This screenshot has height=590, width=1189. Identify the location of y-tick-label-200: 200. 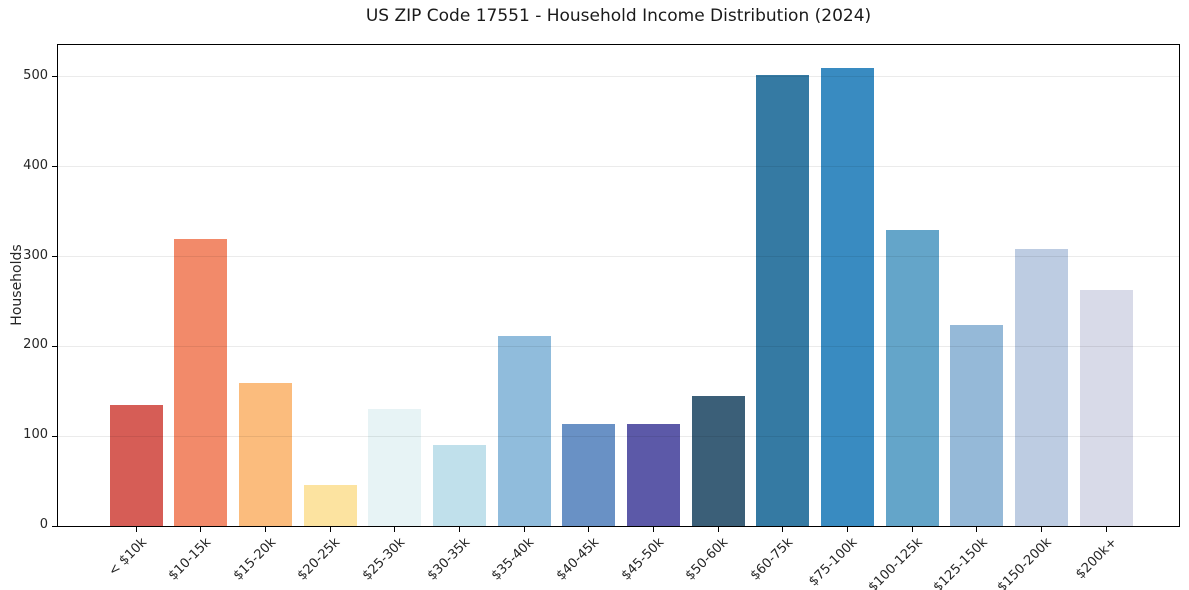
(35, 345).